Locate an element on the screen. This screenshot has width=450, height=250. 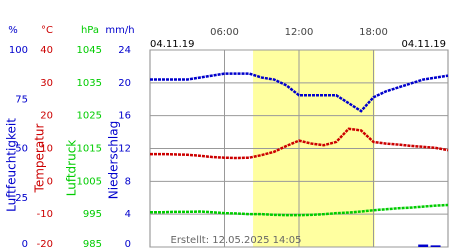
left-date: 04.11.19 is located at coordinates (172, 44).